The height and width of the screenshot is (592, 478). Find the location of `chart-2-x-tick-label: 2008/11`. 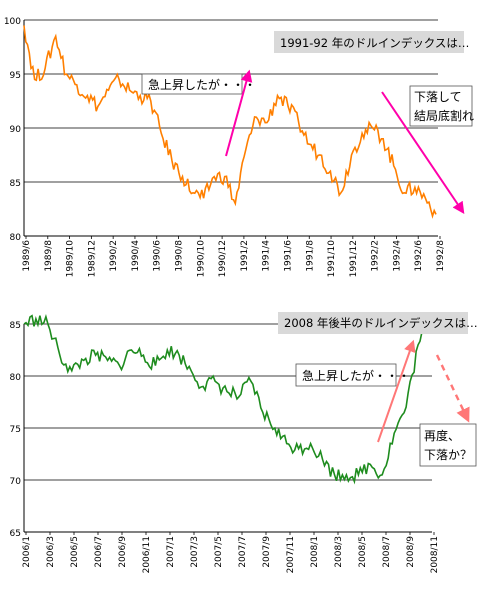

chart-2-x-tick-label: 2008/11 is located at coordinates (435, 554).